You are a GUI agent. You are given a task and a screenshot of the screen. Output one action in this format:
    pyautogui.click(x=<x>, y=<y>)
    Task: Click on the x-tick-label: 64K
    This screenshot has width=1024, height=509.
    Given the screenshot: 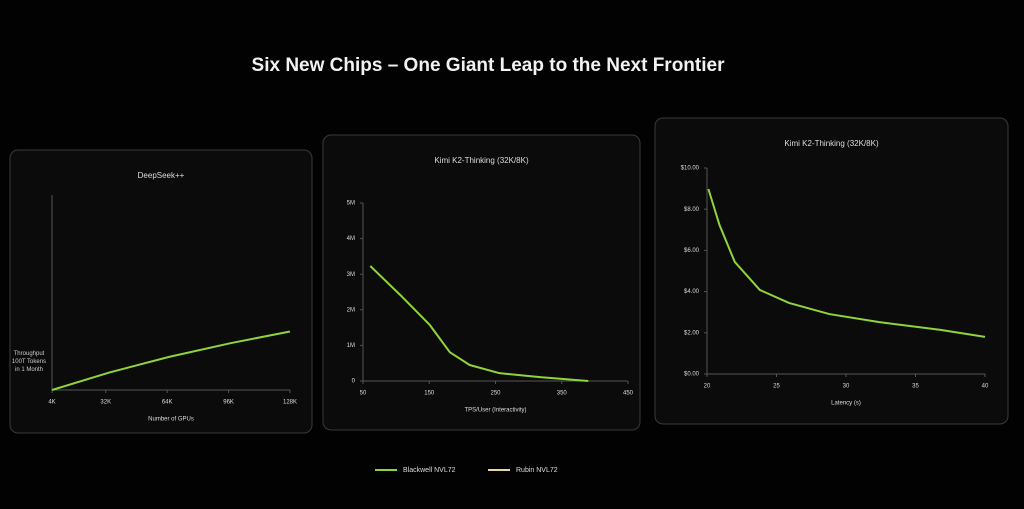 What is the action you would take?
    pyautogui.click(x=167, y=403)
    